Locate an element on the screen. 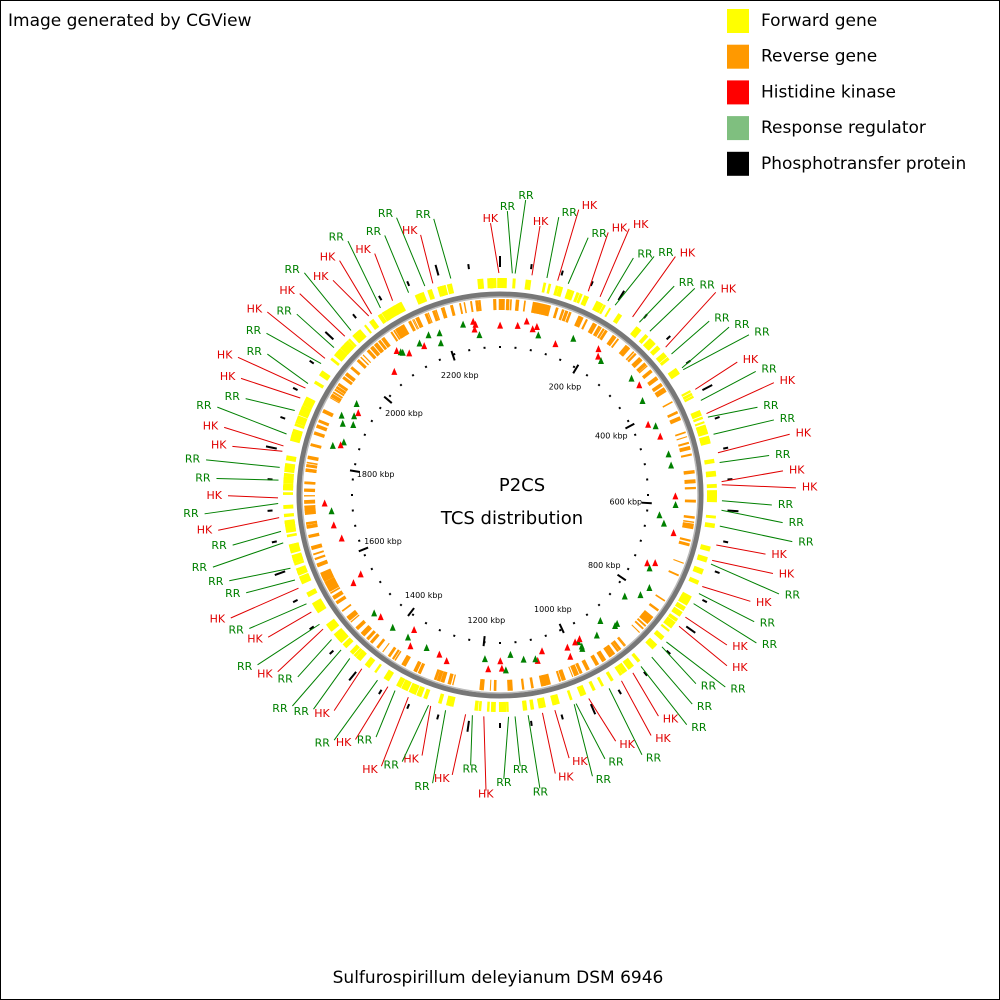 The image size is (1000, 1000). scale-label: 1600 kbp is located at coordinates (383, 541).